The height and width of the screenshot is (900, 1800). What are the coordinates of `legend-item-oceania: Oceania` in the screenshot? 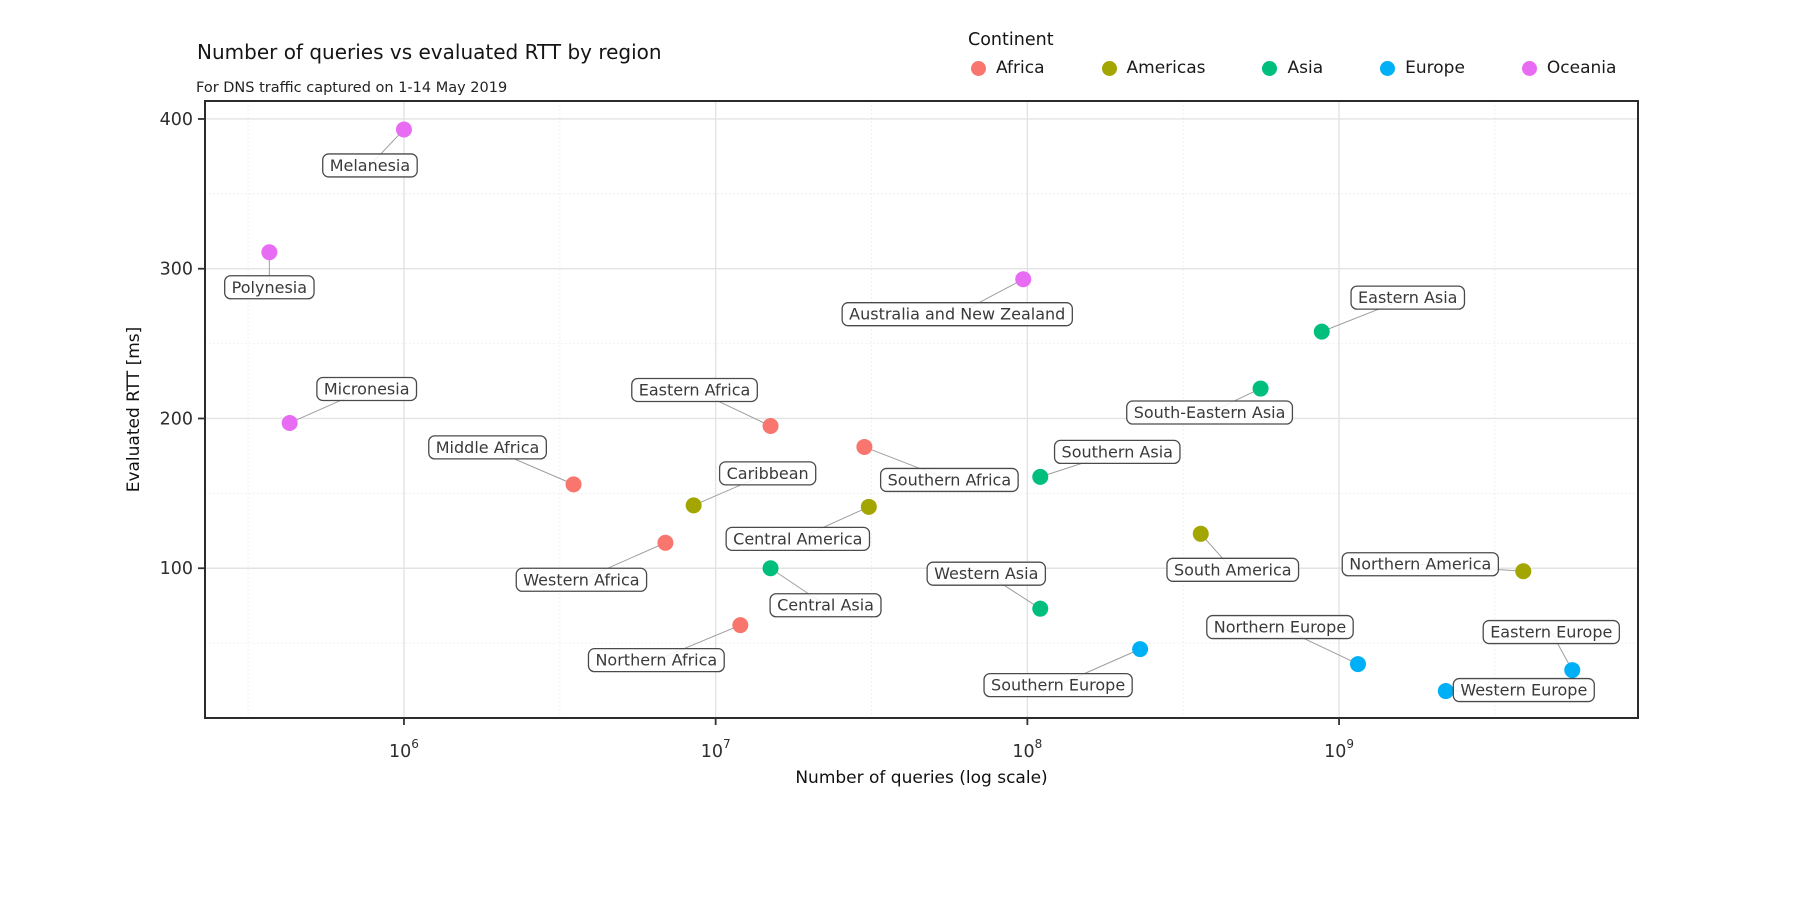 It's located at (1569, 68).